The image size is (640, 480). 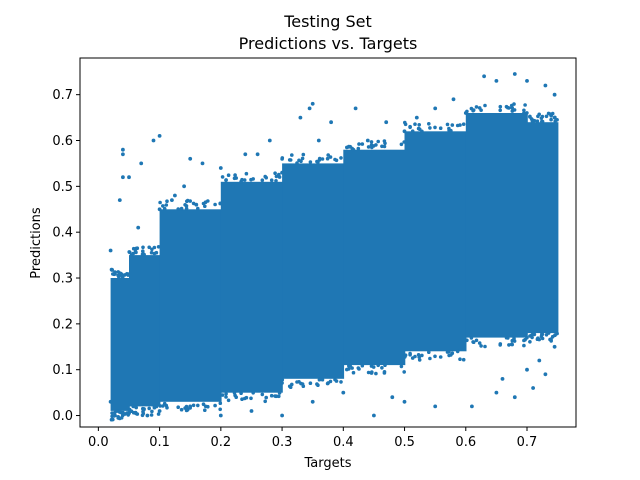 What do you see at coordinates (62, 279) in the screenshot?
I see `y-tick-label: 0.3` at bounding box center [62, 279].